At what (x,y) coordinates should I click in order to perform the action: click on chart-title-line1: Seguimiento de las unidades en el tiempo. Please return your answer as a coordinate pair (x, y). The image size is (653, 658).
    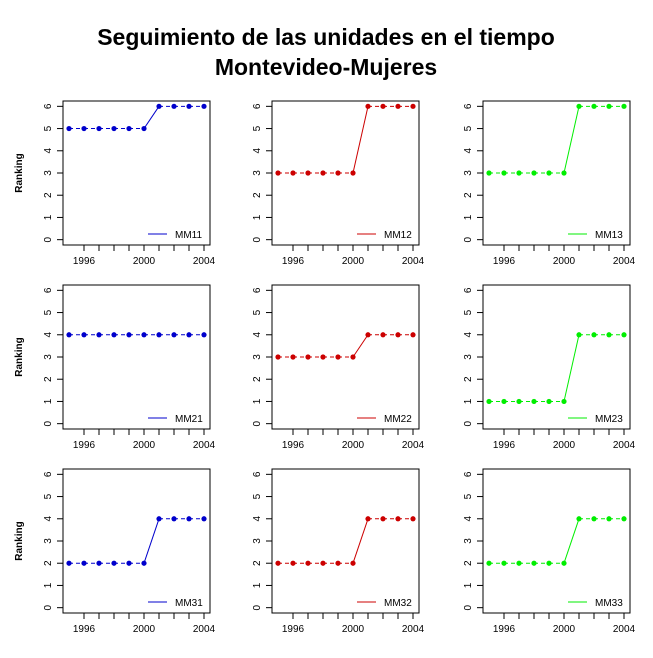
    Looking at the image, I should click on (326, 37).